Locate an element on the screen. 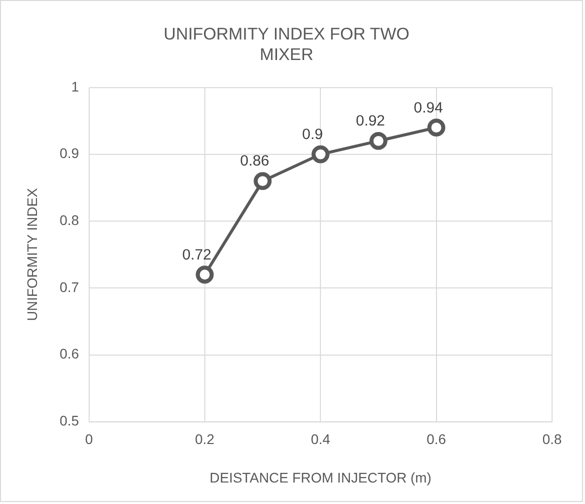 The width and height of the screenshot is (585, 504). y-tick-label: 0.5 is located at coordinates (70, 420).